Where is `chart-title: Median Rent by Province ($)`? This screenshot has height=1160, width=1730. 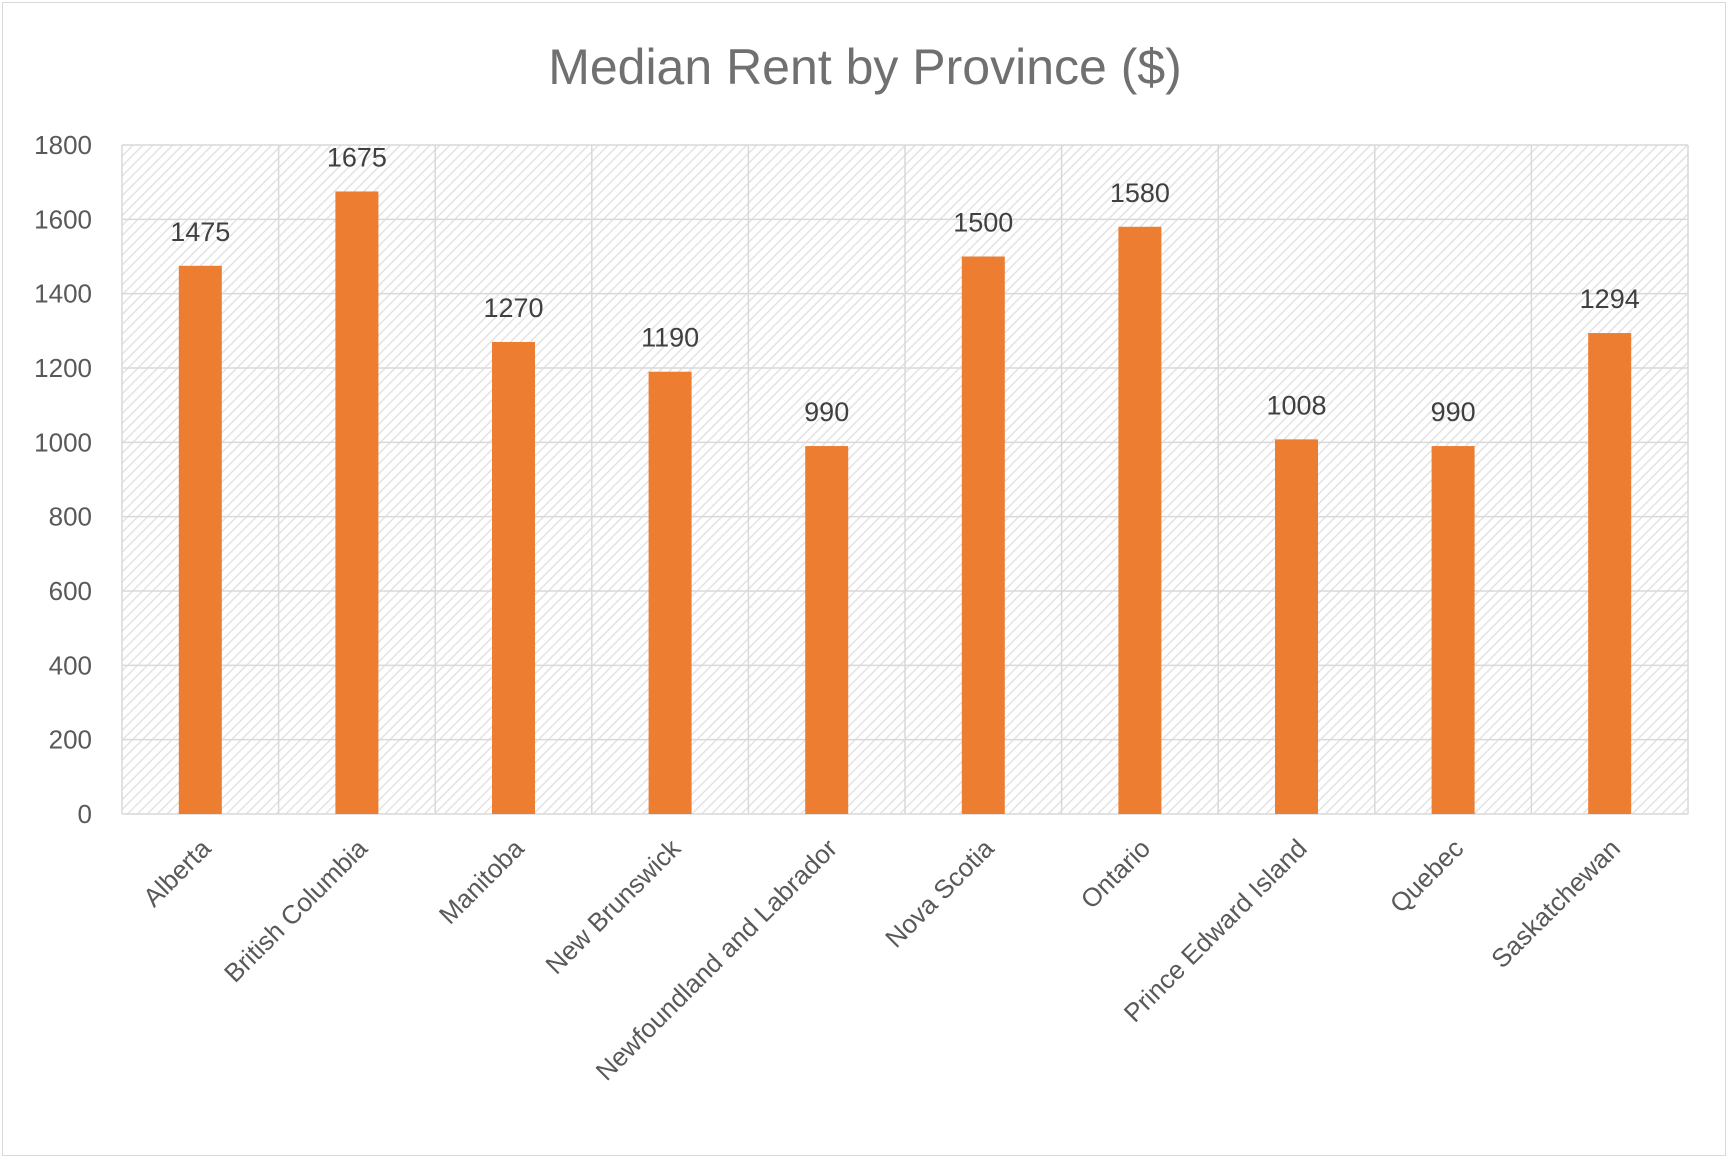 chart-title: Median Rent by Province ($) is located at coordinates (865, 67).